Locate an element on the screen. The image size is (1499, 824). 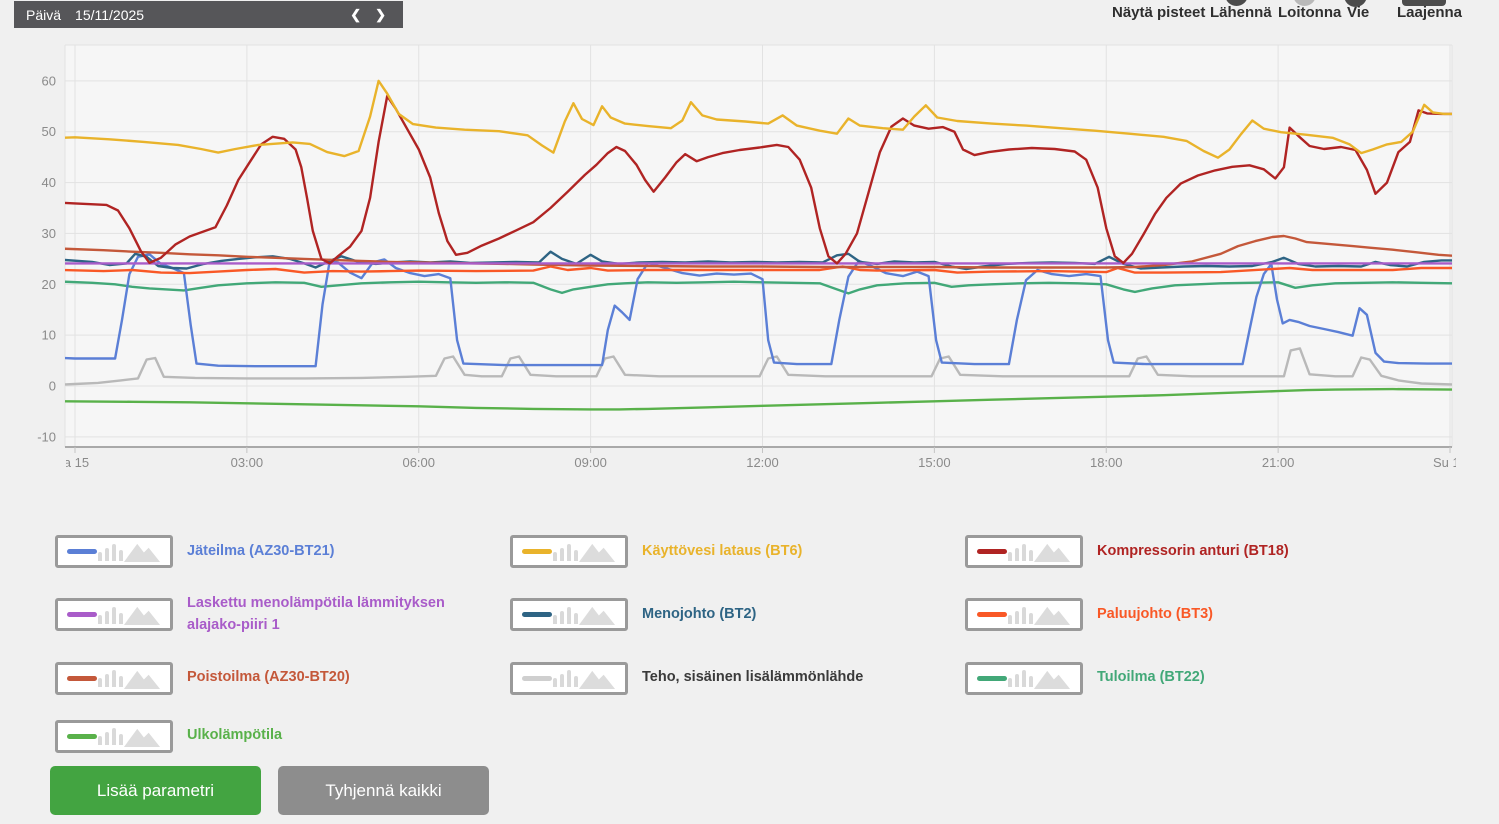
series-teho is located at coordinates (758, 366).